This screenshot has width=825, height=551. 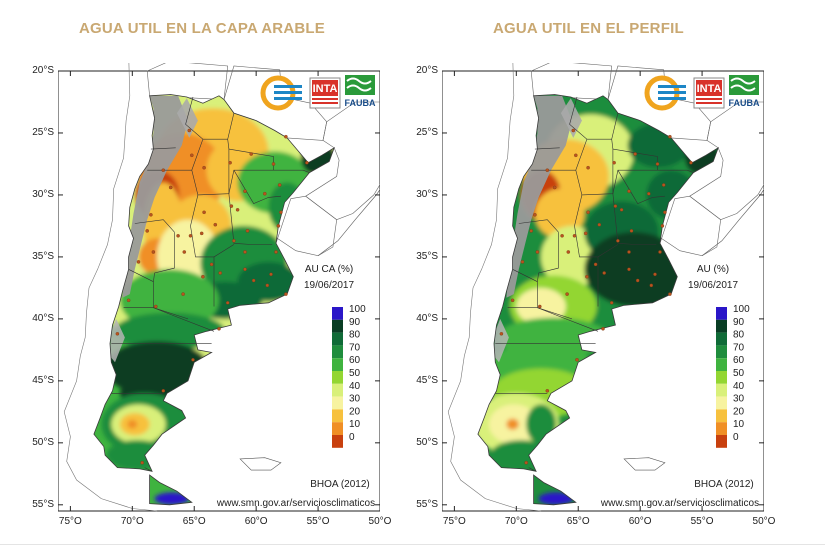 I want to click on lat-tick-label: 20°S, so click(x=427, y=70).